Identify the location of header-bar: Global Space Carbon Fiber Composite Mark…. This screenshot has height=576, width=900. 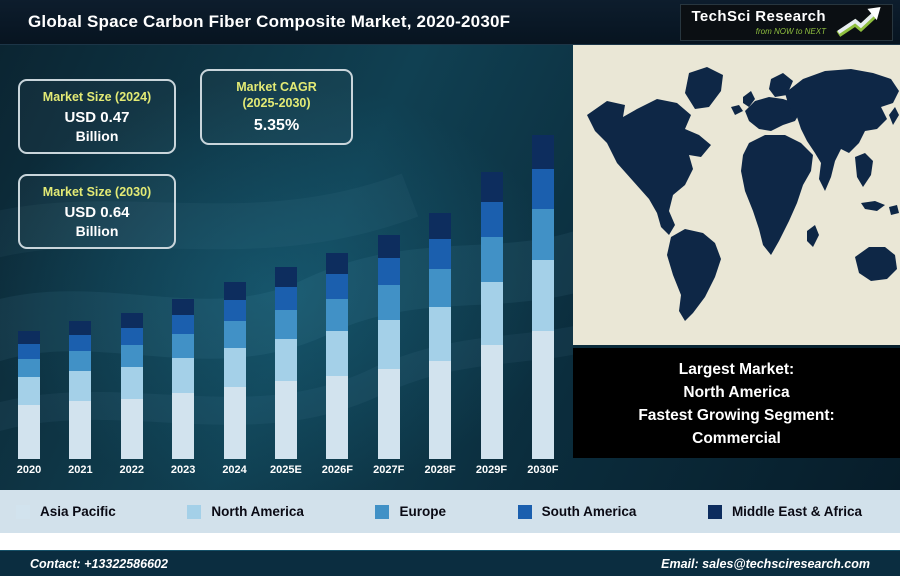
(450, 22).